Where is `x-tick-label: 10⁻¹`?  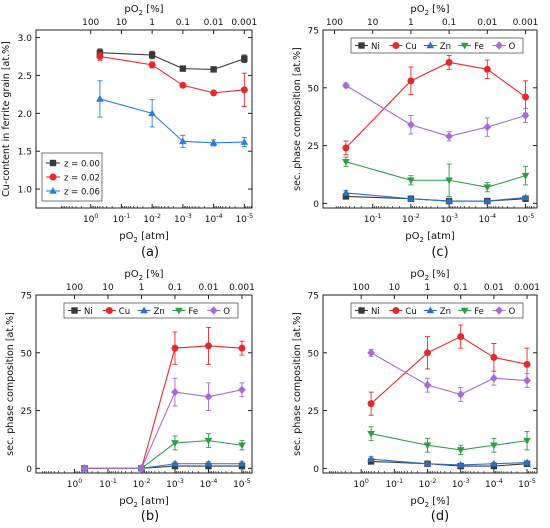 x-tick-label: 10⁻¹ is located at coordinates (108, 484).